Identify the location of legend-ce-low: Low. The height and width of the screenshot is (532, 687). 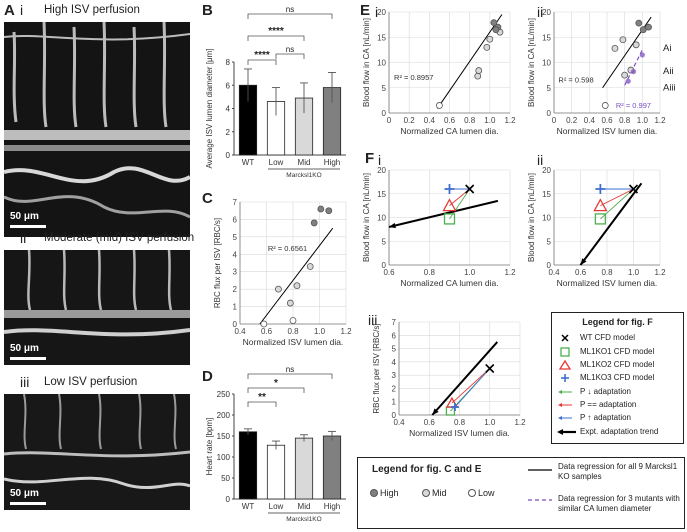
(486, 493).